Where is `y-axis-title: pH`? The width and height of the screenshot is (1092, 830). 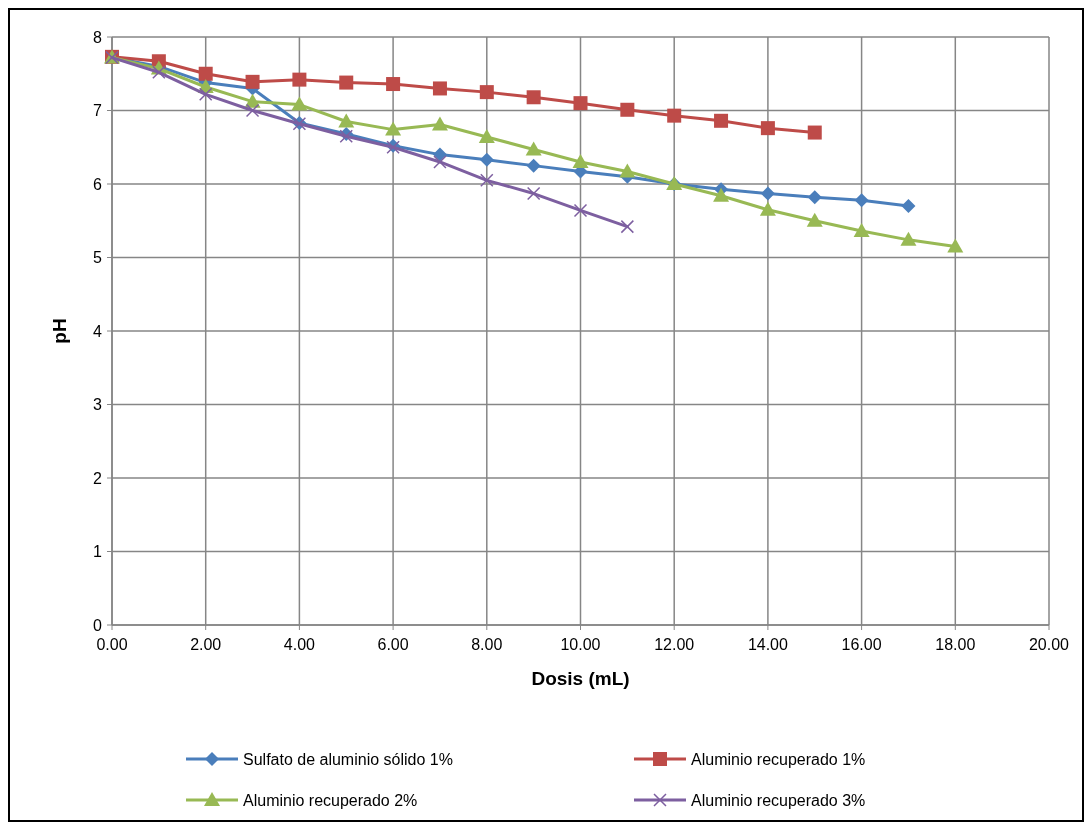 y-axis-title: pH is located at coordinates (59, 331).